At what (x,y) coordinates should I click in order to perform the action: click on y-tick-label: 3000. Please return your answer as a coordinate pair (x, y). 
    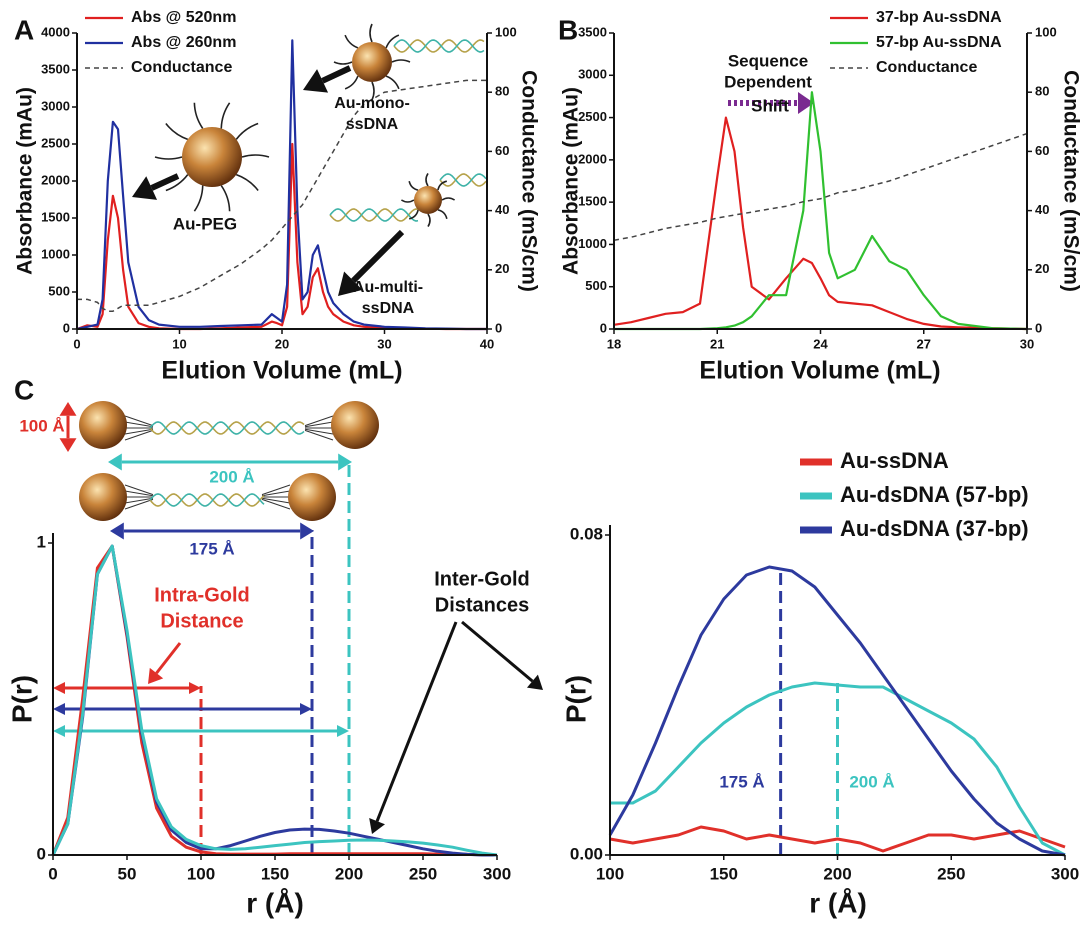
    Looking at the image, I should click on (55, 105).